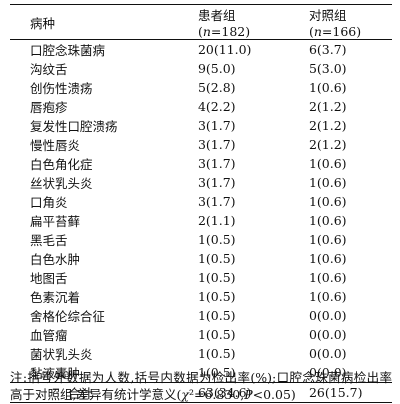  What do you see at coordinates (206, 31) in the screenshot?
I see `header-patient-n: n` at bounding box center [206, 31].